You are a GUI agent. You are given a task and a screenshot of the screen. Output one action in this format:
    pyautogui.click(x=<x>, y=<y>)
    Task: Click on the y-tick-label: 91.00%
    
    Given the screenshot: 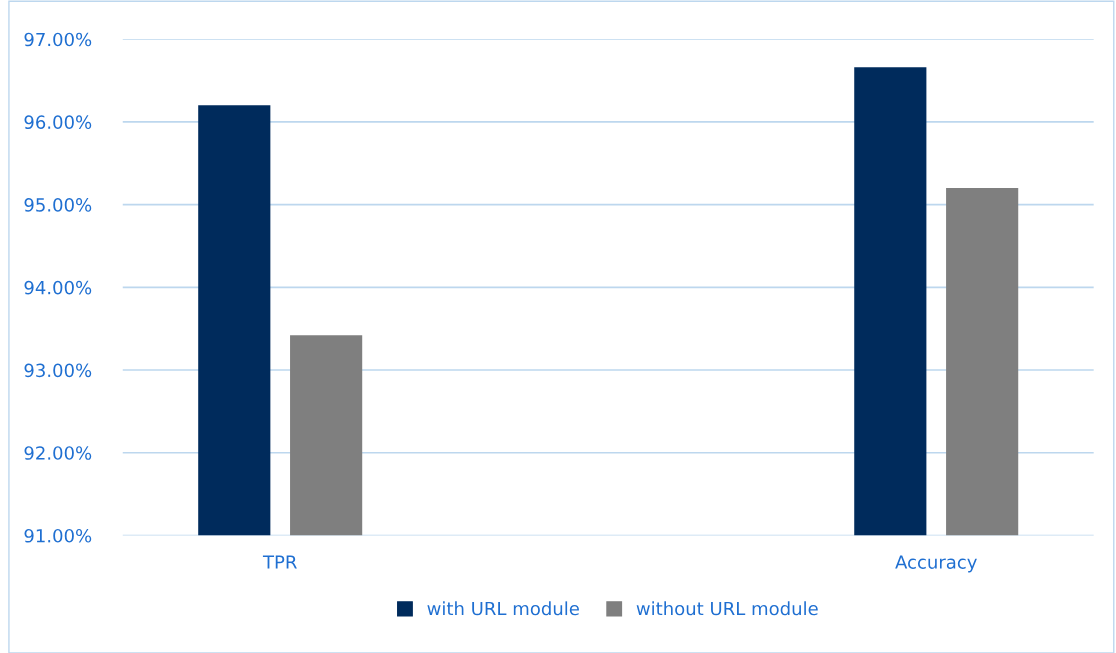 What is the action you would take?
    pyautogui.click(x=58, y=535)
    